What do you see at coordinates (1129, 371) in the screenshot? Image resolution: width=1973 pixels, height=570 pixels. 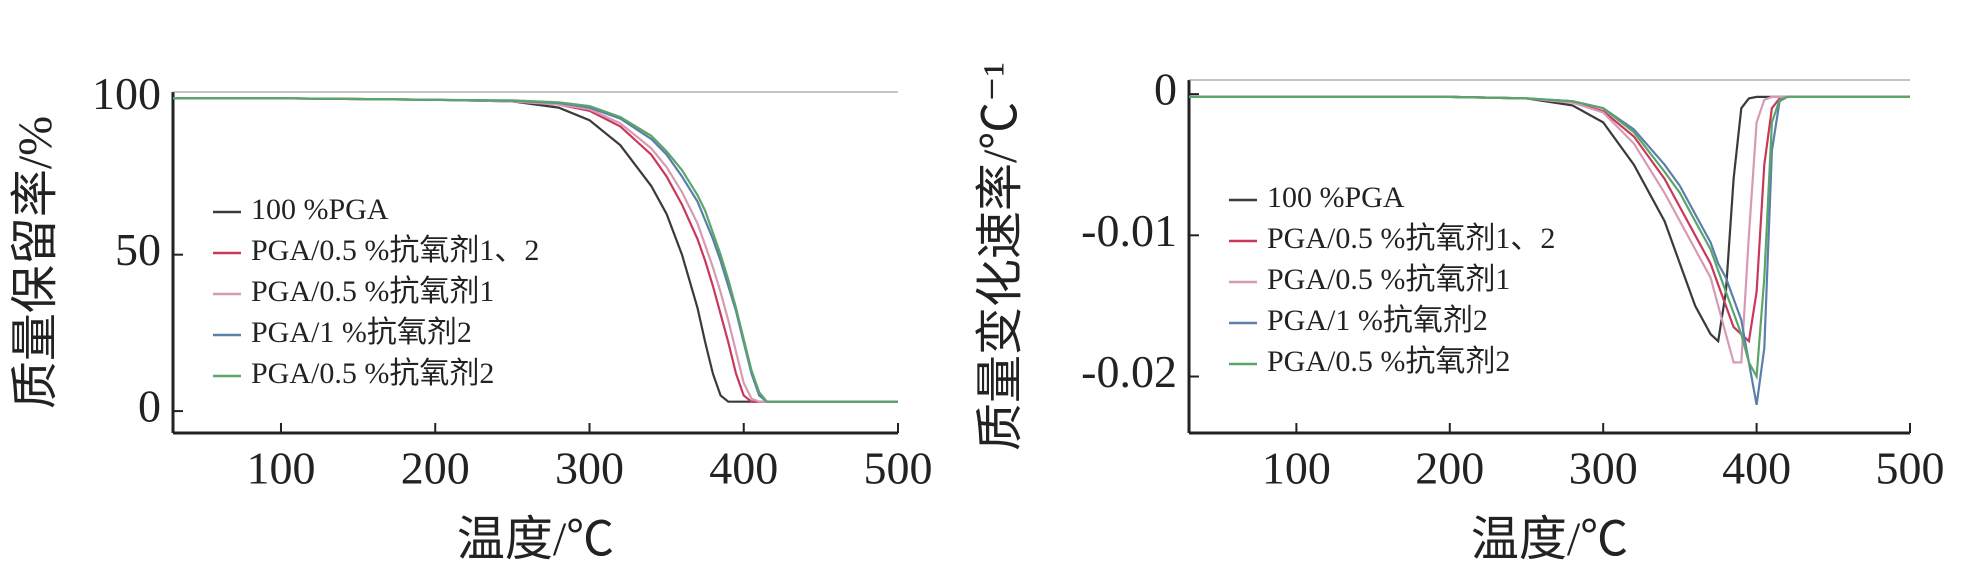 I see `y-tick-label: -0.02` at bounding box center [1129, 371].